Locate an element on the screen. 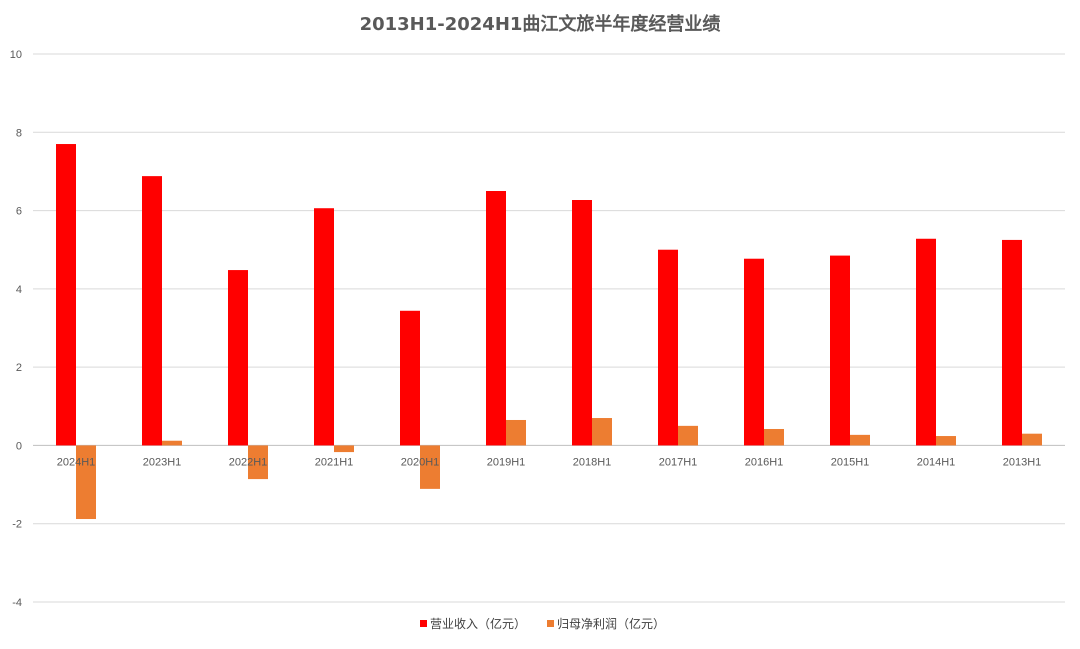 This screenshot has width=1080, height=649. y-tick-label: 0 is located at coordinates (19, 446).